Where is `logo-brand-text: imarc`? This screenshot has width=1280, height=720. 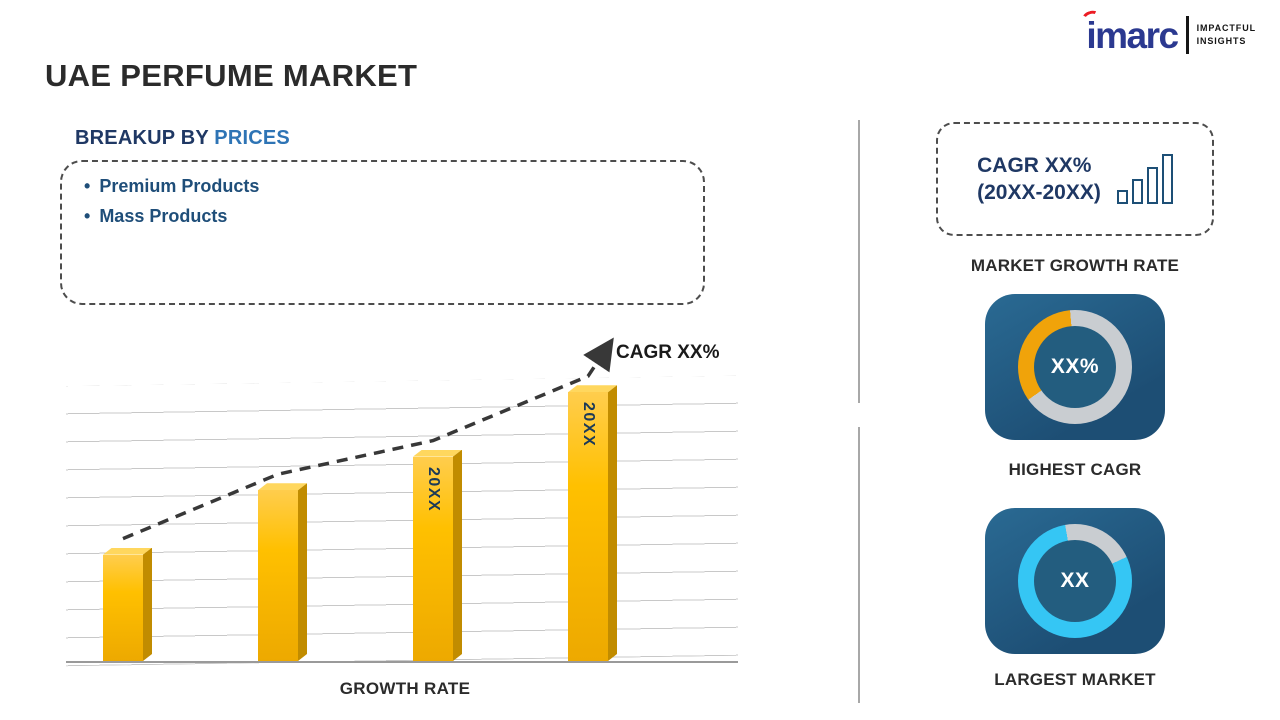
logo-brand-text: imarc is located at coordinates (1129, 32).